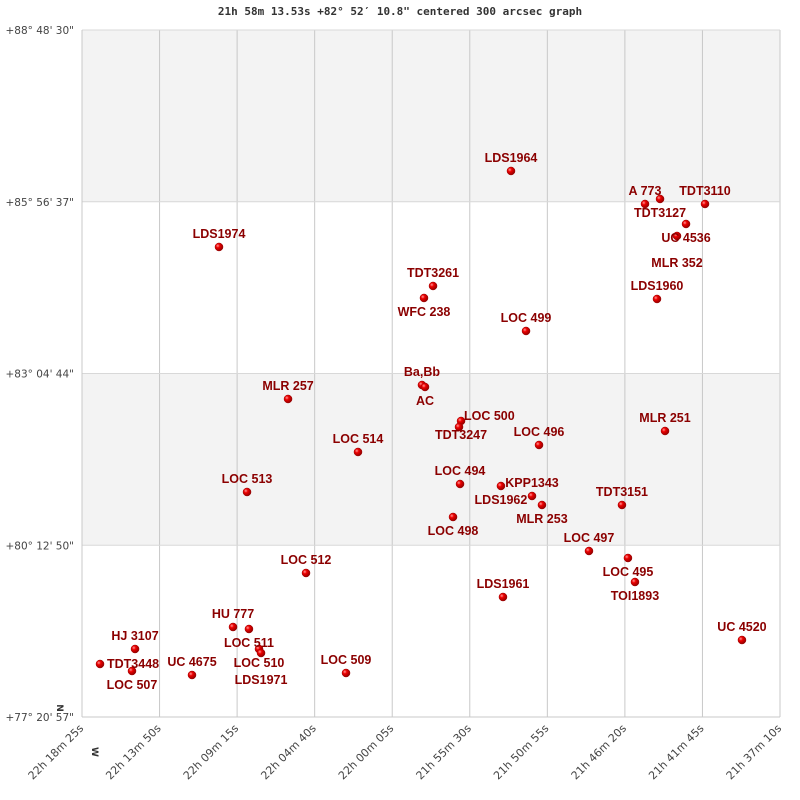 The width and height of the screenshot is (800, 800). What do you see at coordinates (628, 572) in the screenshot?
I see `star-label: LOC 495` at bounding box center [628, 572].